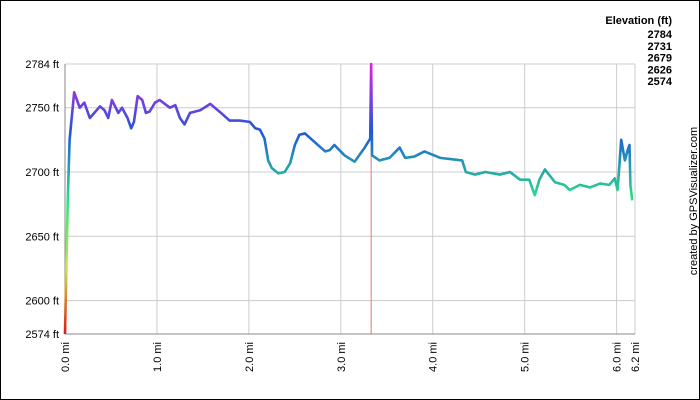  I want to click on x-tick-label: 0.0 mi, so click(66, 357).